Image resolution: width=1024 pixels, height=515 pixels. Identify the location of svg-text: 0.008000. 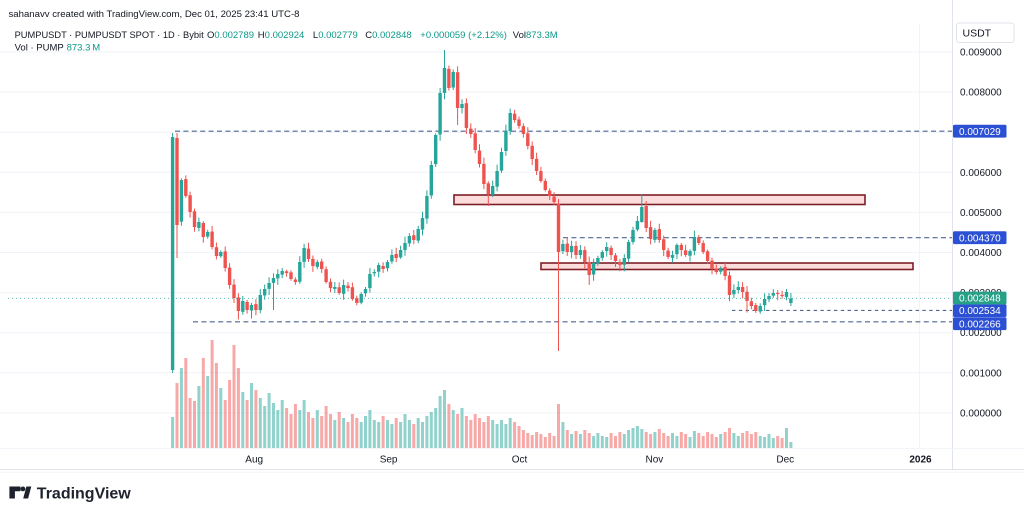
(981, 93).